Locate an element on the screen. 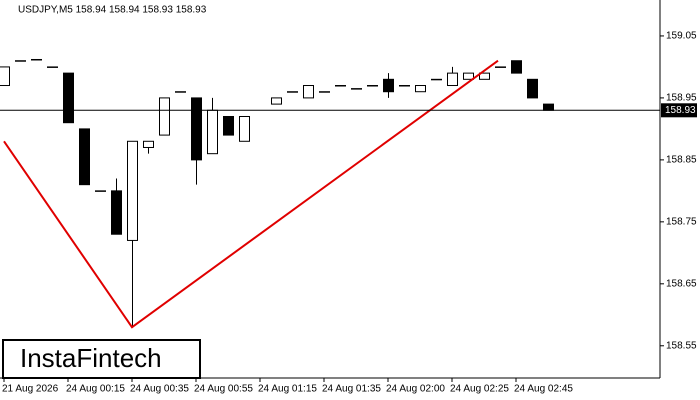 This screenshot has width=700, height=400. x-tick-label: 24 Aug 02:00 is located at coordinates (415, 389).